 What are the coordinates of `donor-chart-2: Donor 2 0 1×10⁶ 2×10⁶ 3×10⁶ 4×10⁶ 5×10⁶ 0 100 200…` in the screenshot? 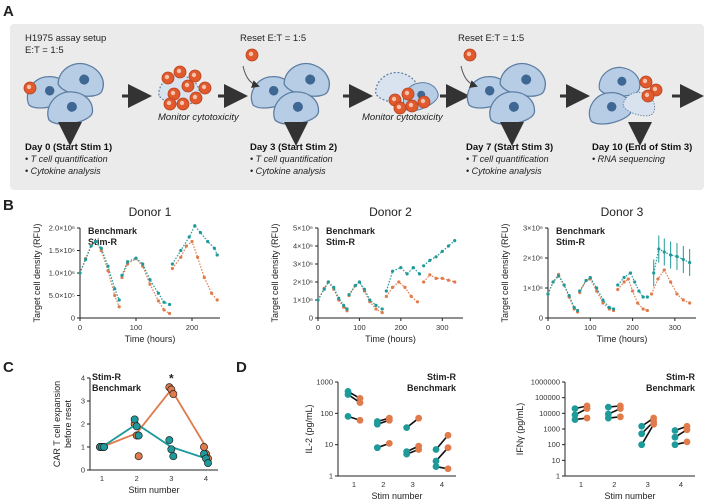 It's located at (366, 274).